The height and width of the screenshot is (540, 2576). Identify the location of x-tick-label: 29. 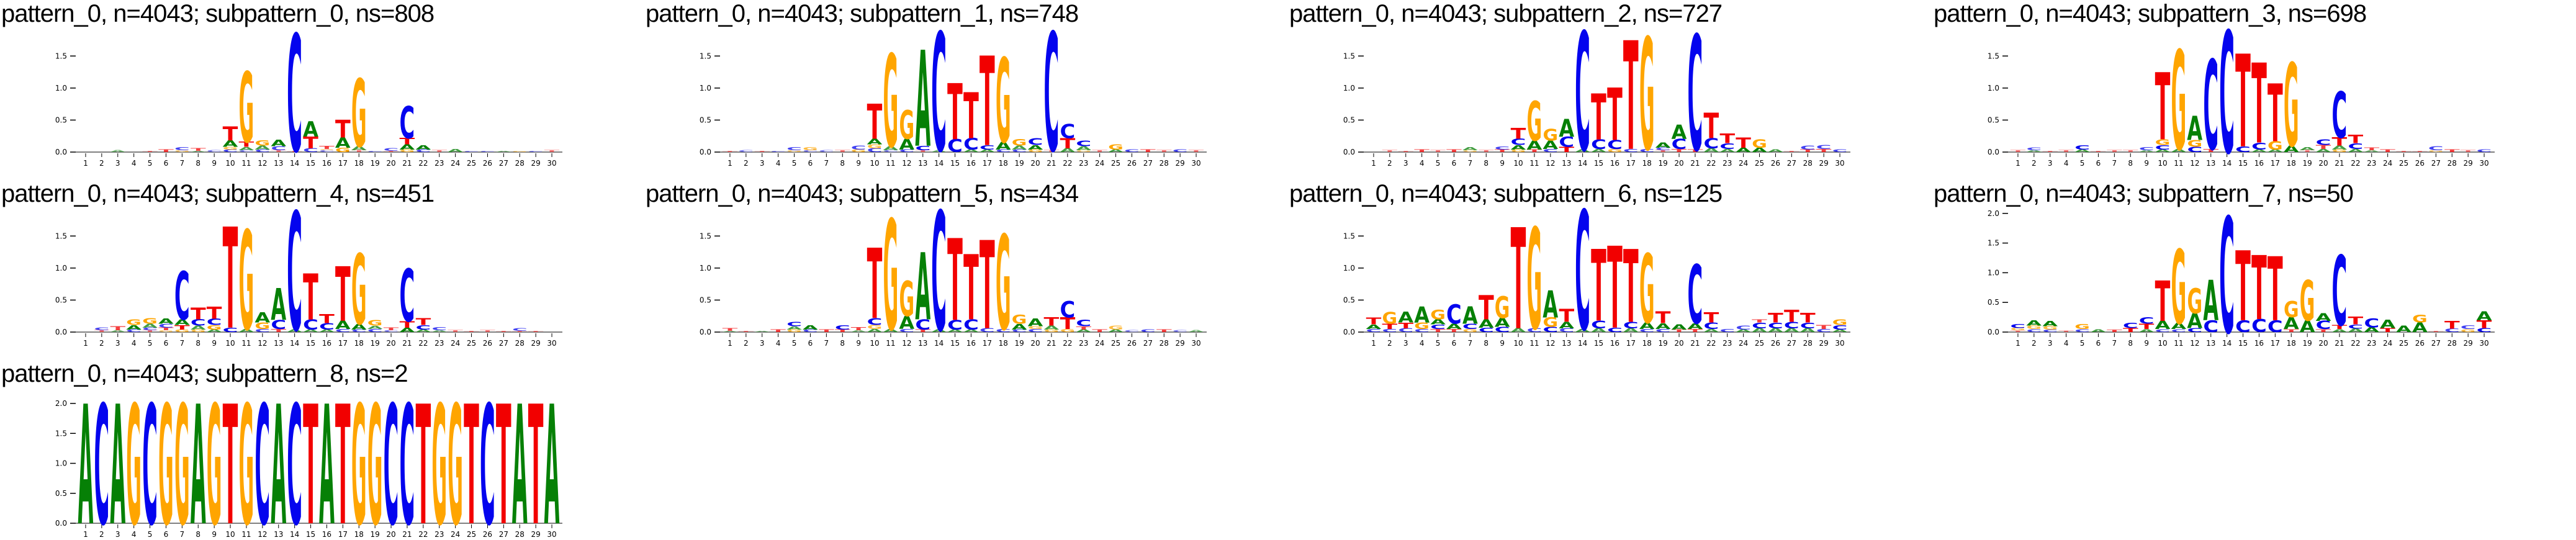
(1824, 164).